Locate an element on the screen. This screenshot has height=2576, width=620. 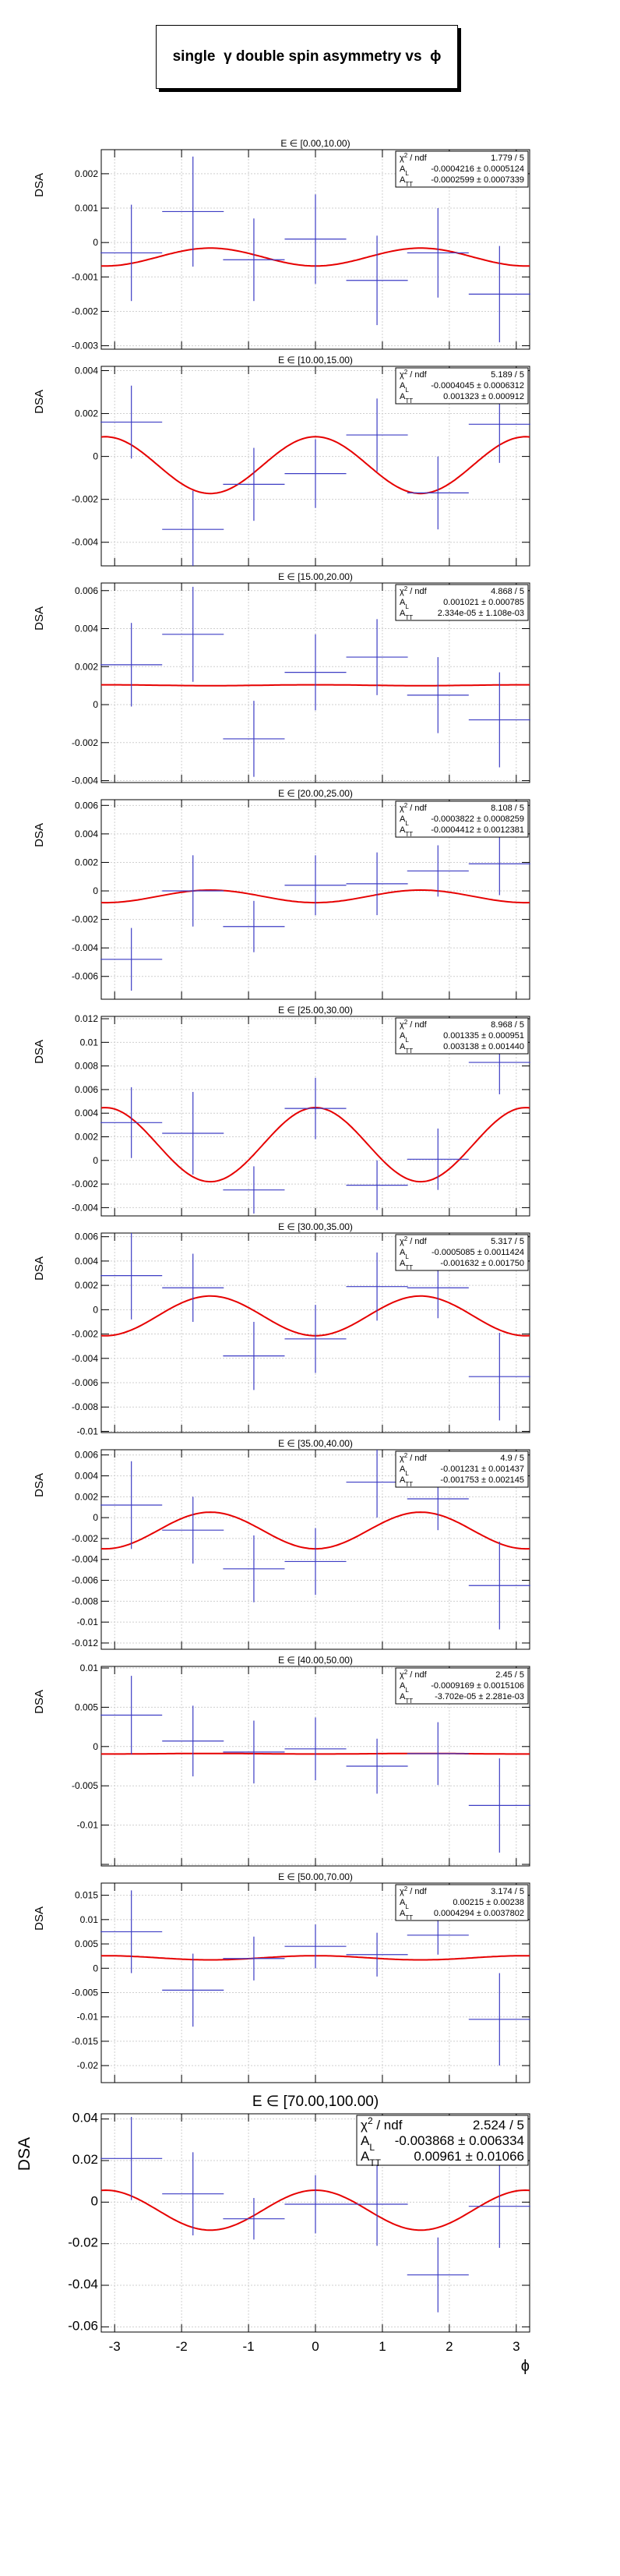
panel-title: E ∈ [0.00,10.00) is located at coordinates (315, 143).